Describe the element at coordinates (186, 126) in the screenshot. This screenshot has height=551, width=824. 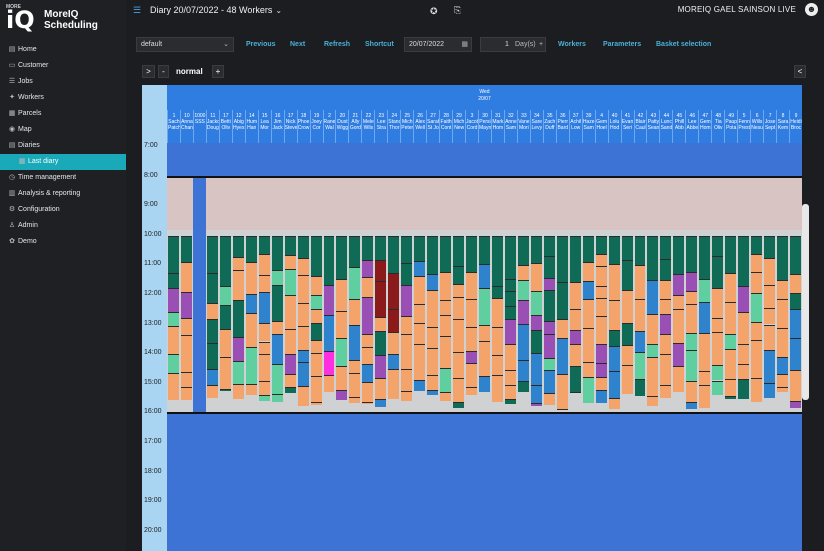
I see `worker-header: 10 Anna Chan` at that location.